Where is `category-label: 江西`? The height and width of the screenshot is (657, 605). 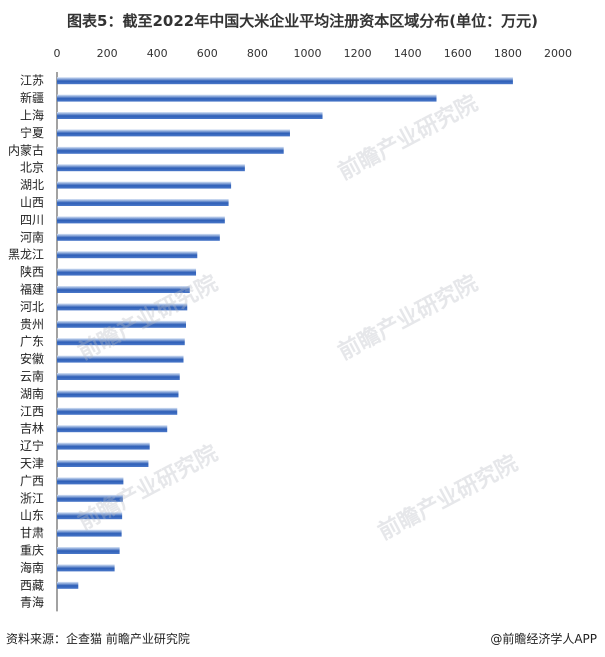
category-label: 江西 is located at coordinates (32, 411).